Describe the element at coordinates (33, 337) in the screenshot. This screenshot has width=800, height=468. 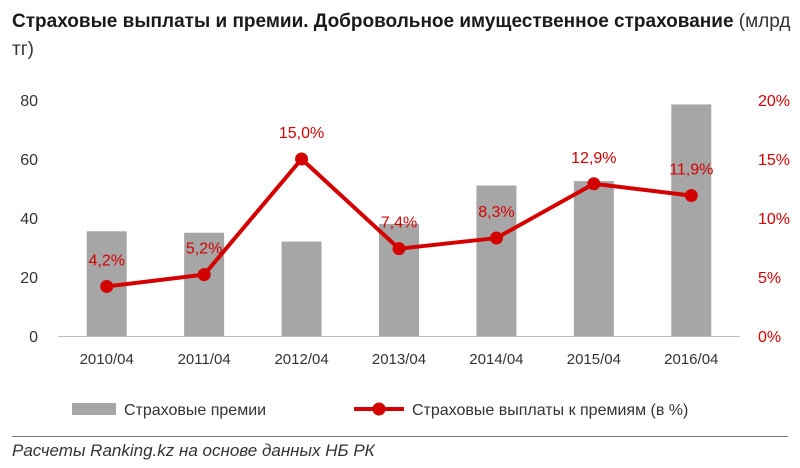
I see `y-left-tick-0: 0` at that location.